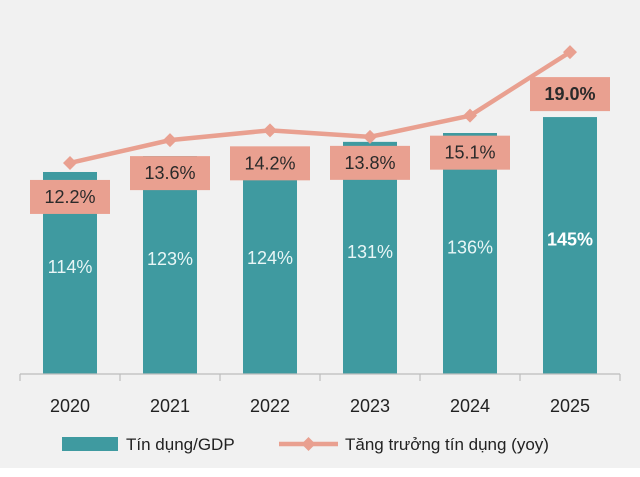  What do you see at coordinates (70, 162) in the screenshot?
I see `line-marker-2020` at bounding box center [70, 162].